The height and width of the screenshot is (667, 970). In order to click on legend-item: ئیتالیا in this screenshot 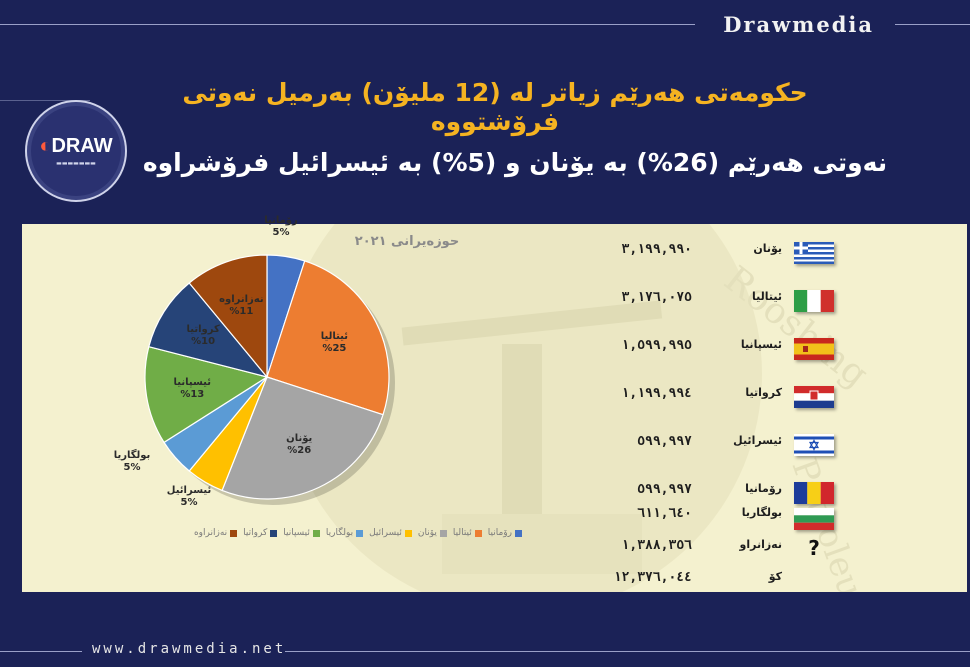, I will do `click(467, 533)`.